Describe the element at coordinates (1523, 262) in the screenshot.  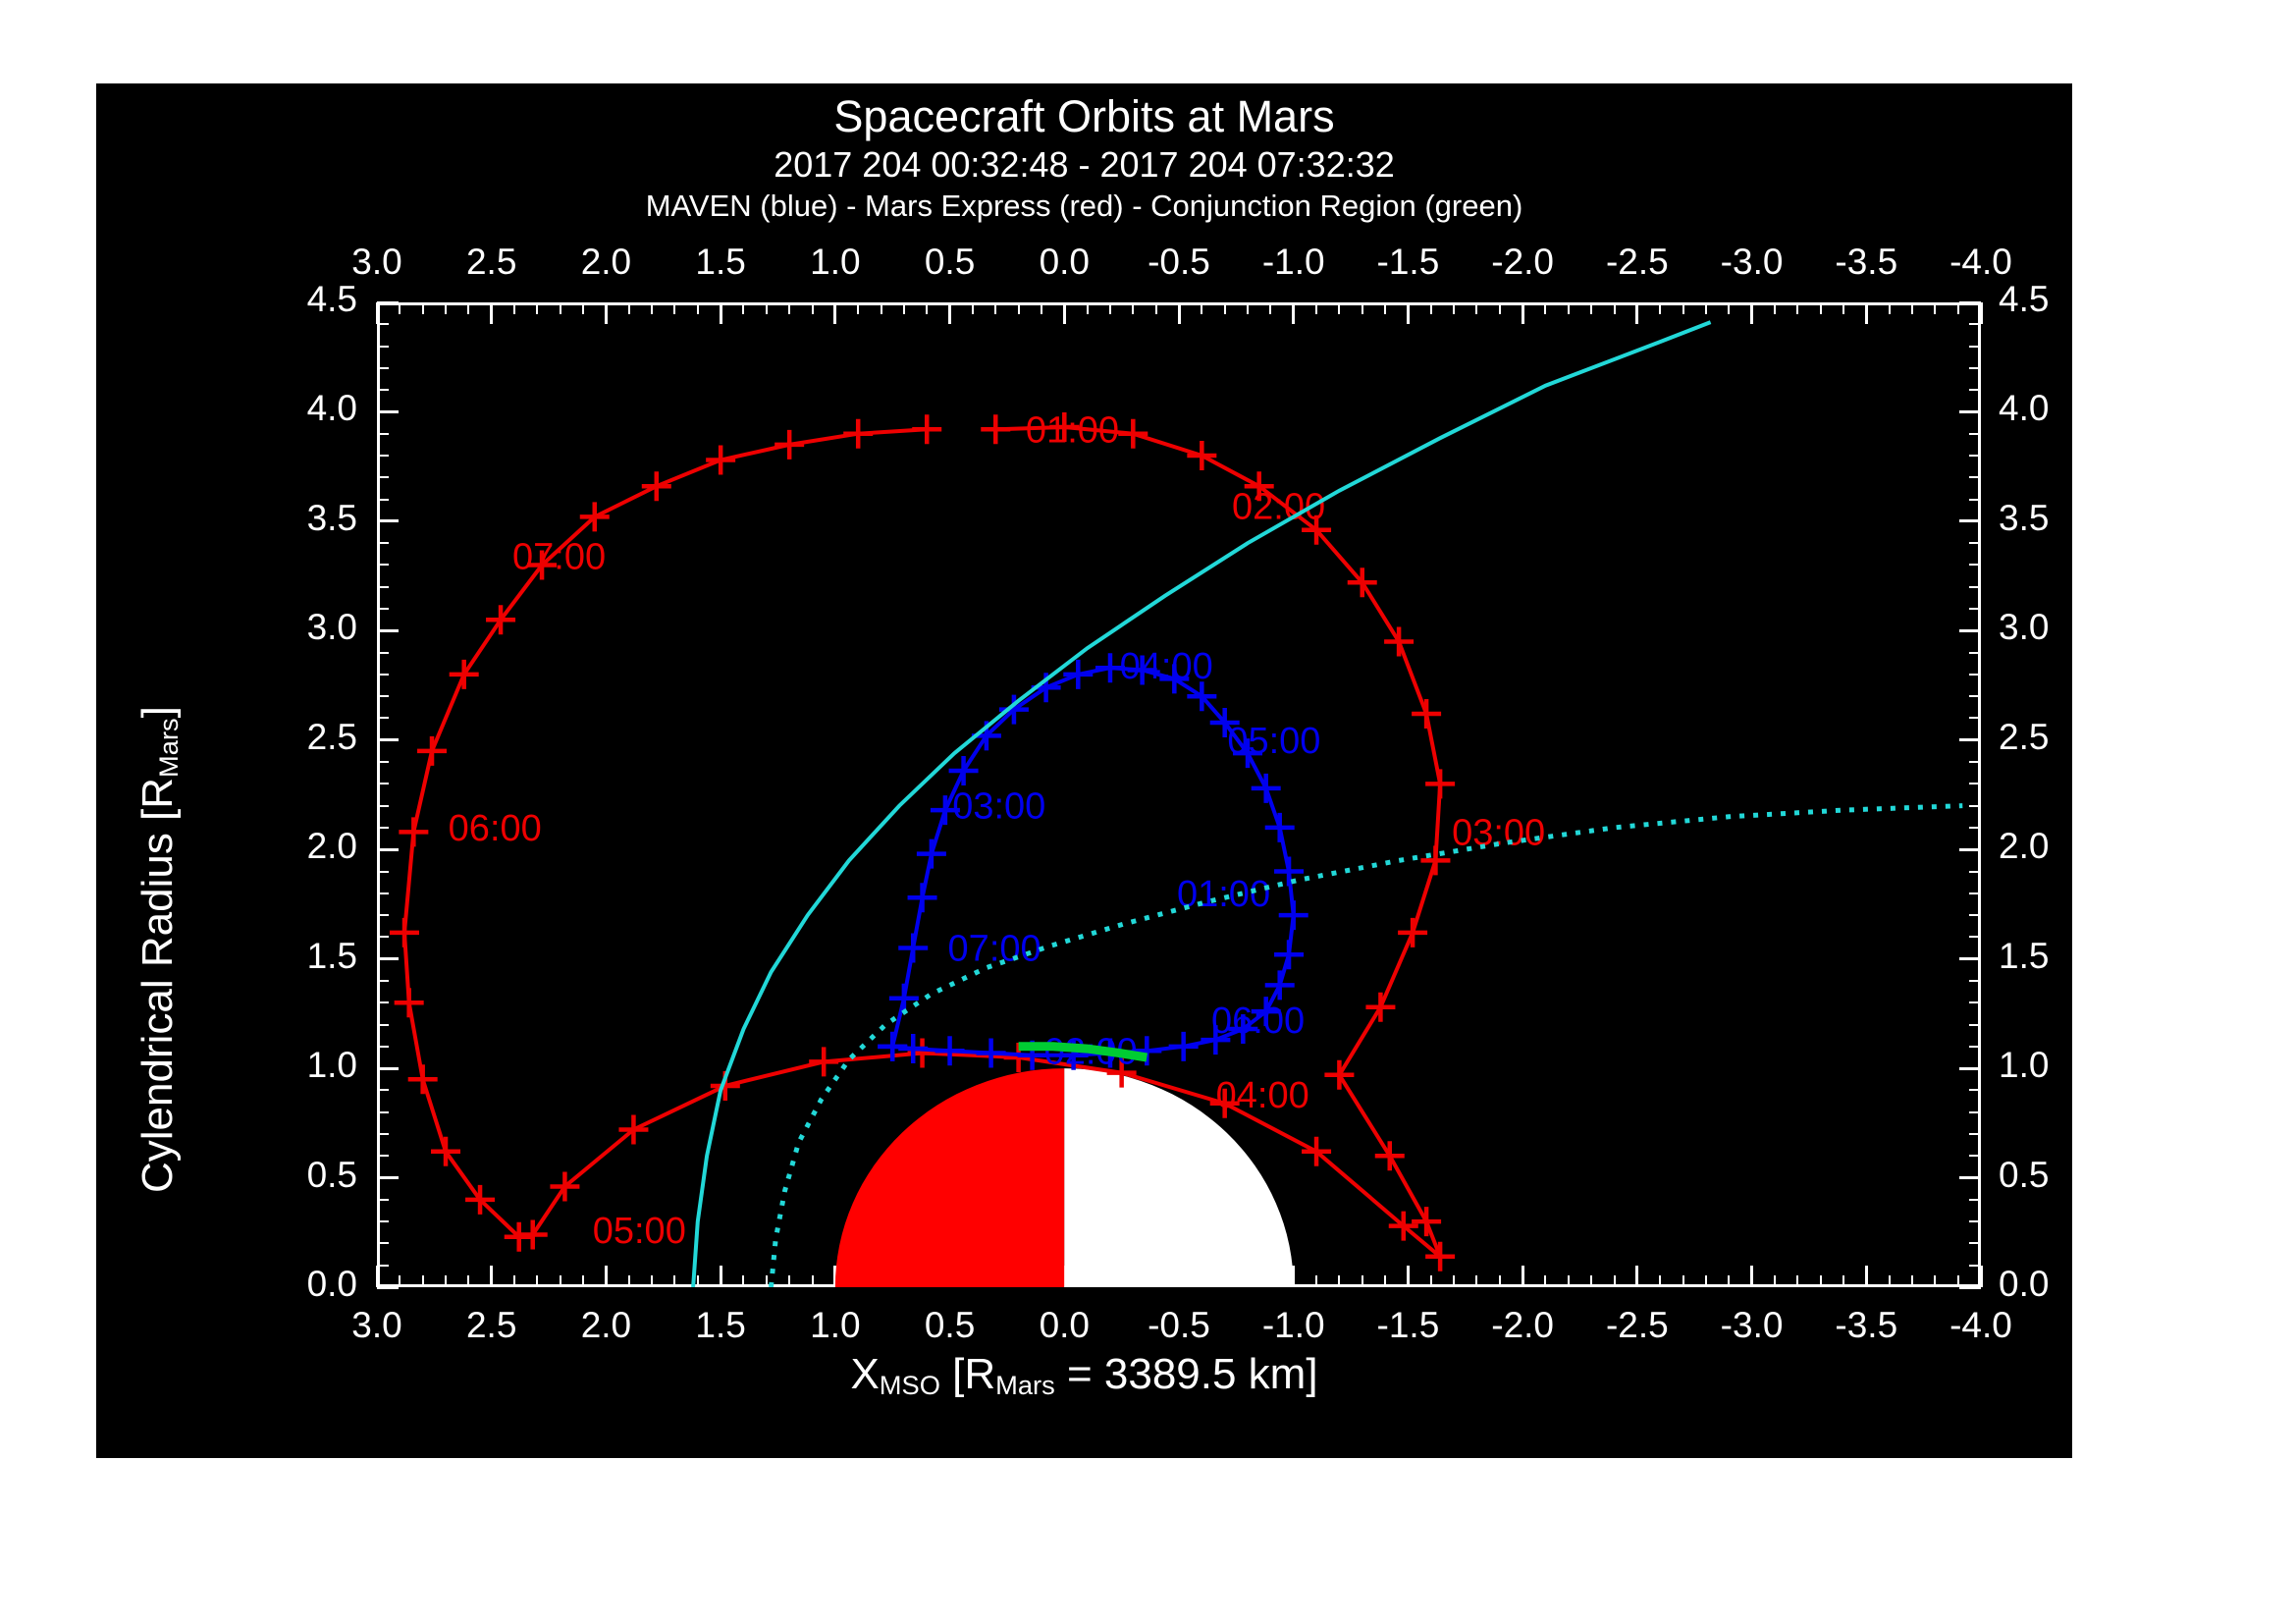
I see `x-tick-label-top-10: -2.0` at that location.